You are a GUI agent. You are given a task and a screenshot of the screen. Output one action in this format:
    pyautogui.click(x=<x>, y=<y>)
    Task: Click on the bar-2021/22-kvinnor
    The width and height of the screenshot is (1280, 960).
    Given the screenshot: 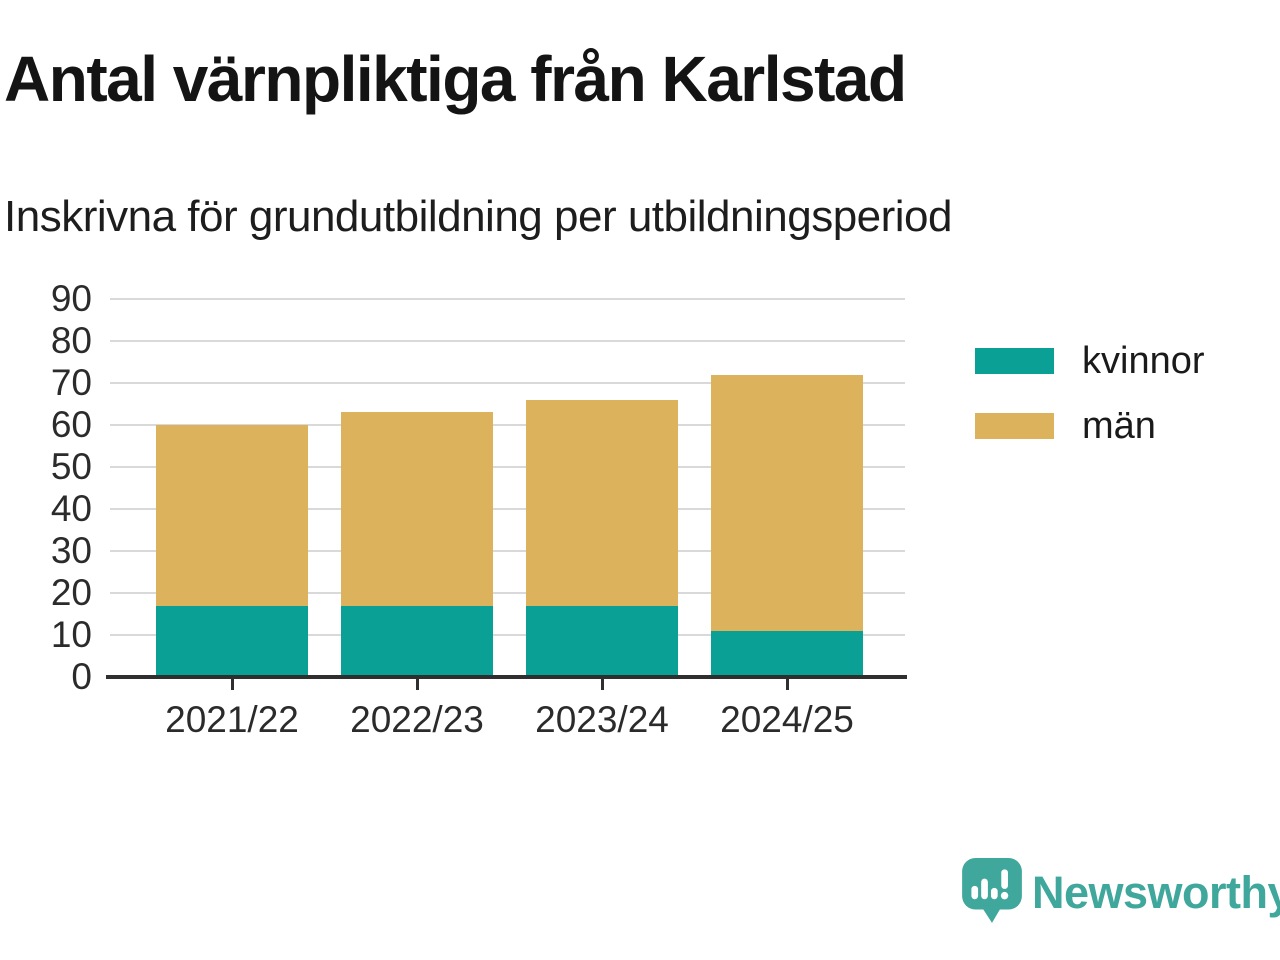 What is the action you would take?
    pyautogui.click(x=232, y=641)
    